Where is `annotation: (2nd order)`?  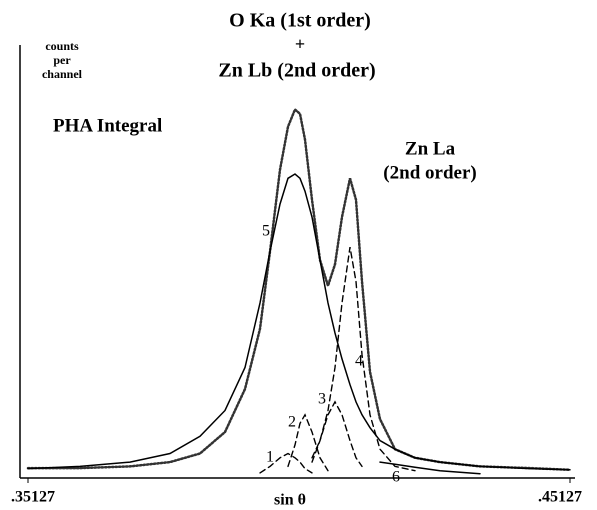 annotation: (2nd order) is located at coordinates (429, 172).